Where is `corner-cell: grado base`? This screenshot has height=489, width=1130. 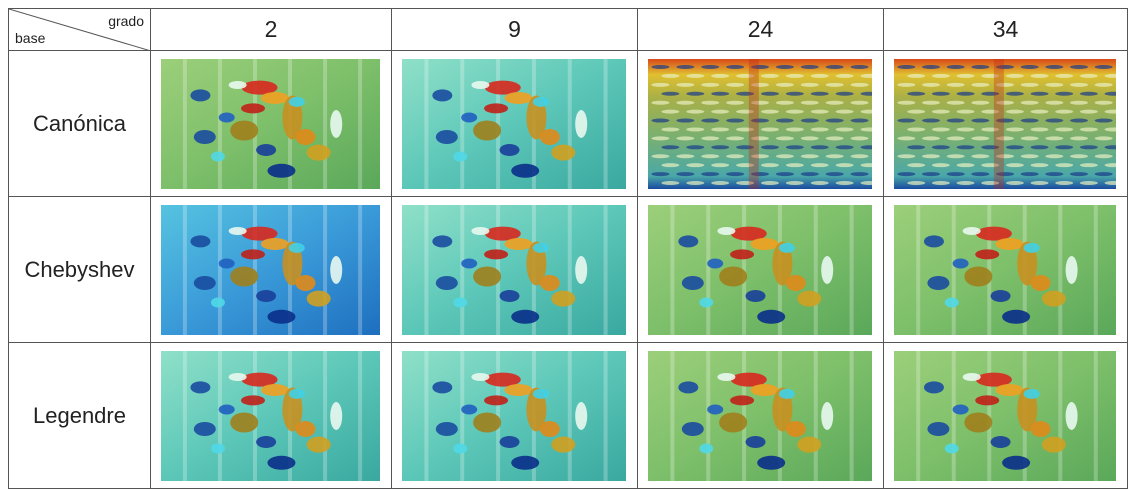 corner-cell: grado base is located at coordinates (79, 29).